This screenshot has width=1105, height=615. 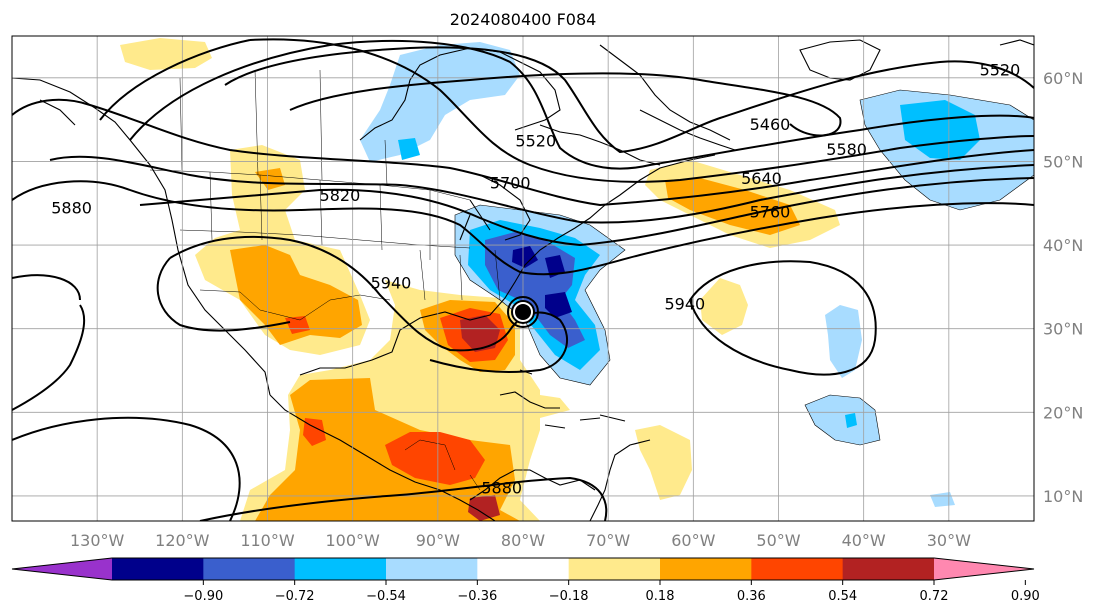 What do you see at coordinates (984, 569) in the screenshot?
I see `colorbar-extend-high` at bounding box center [984, 569].